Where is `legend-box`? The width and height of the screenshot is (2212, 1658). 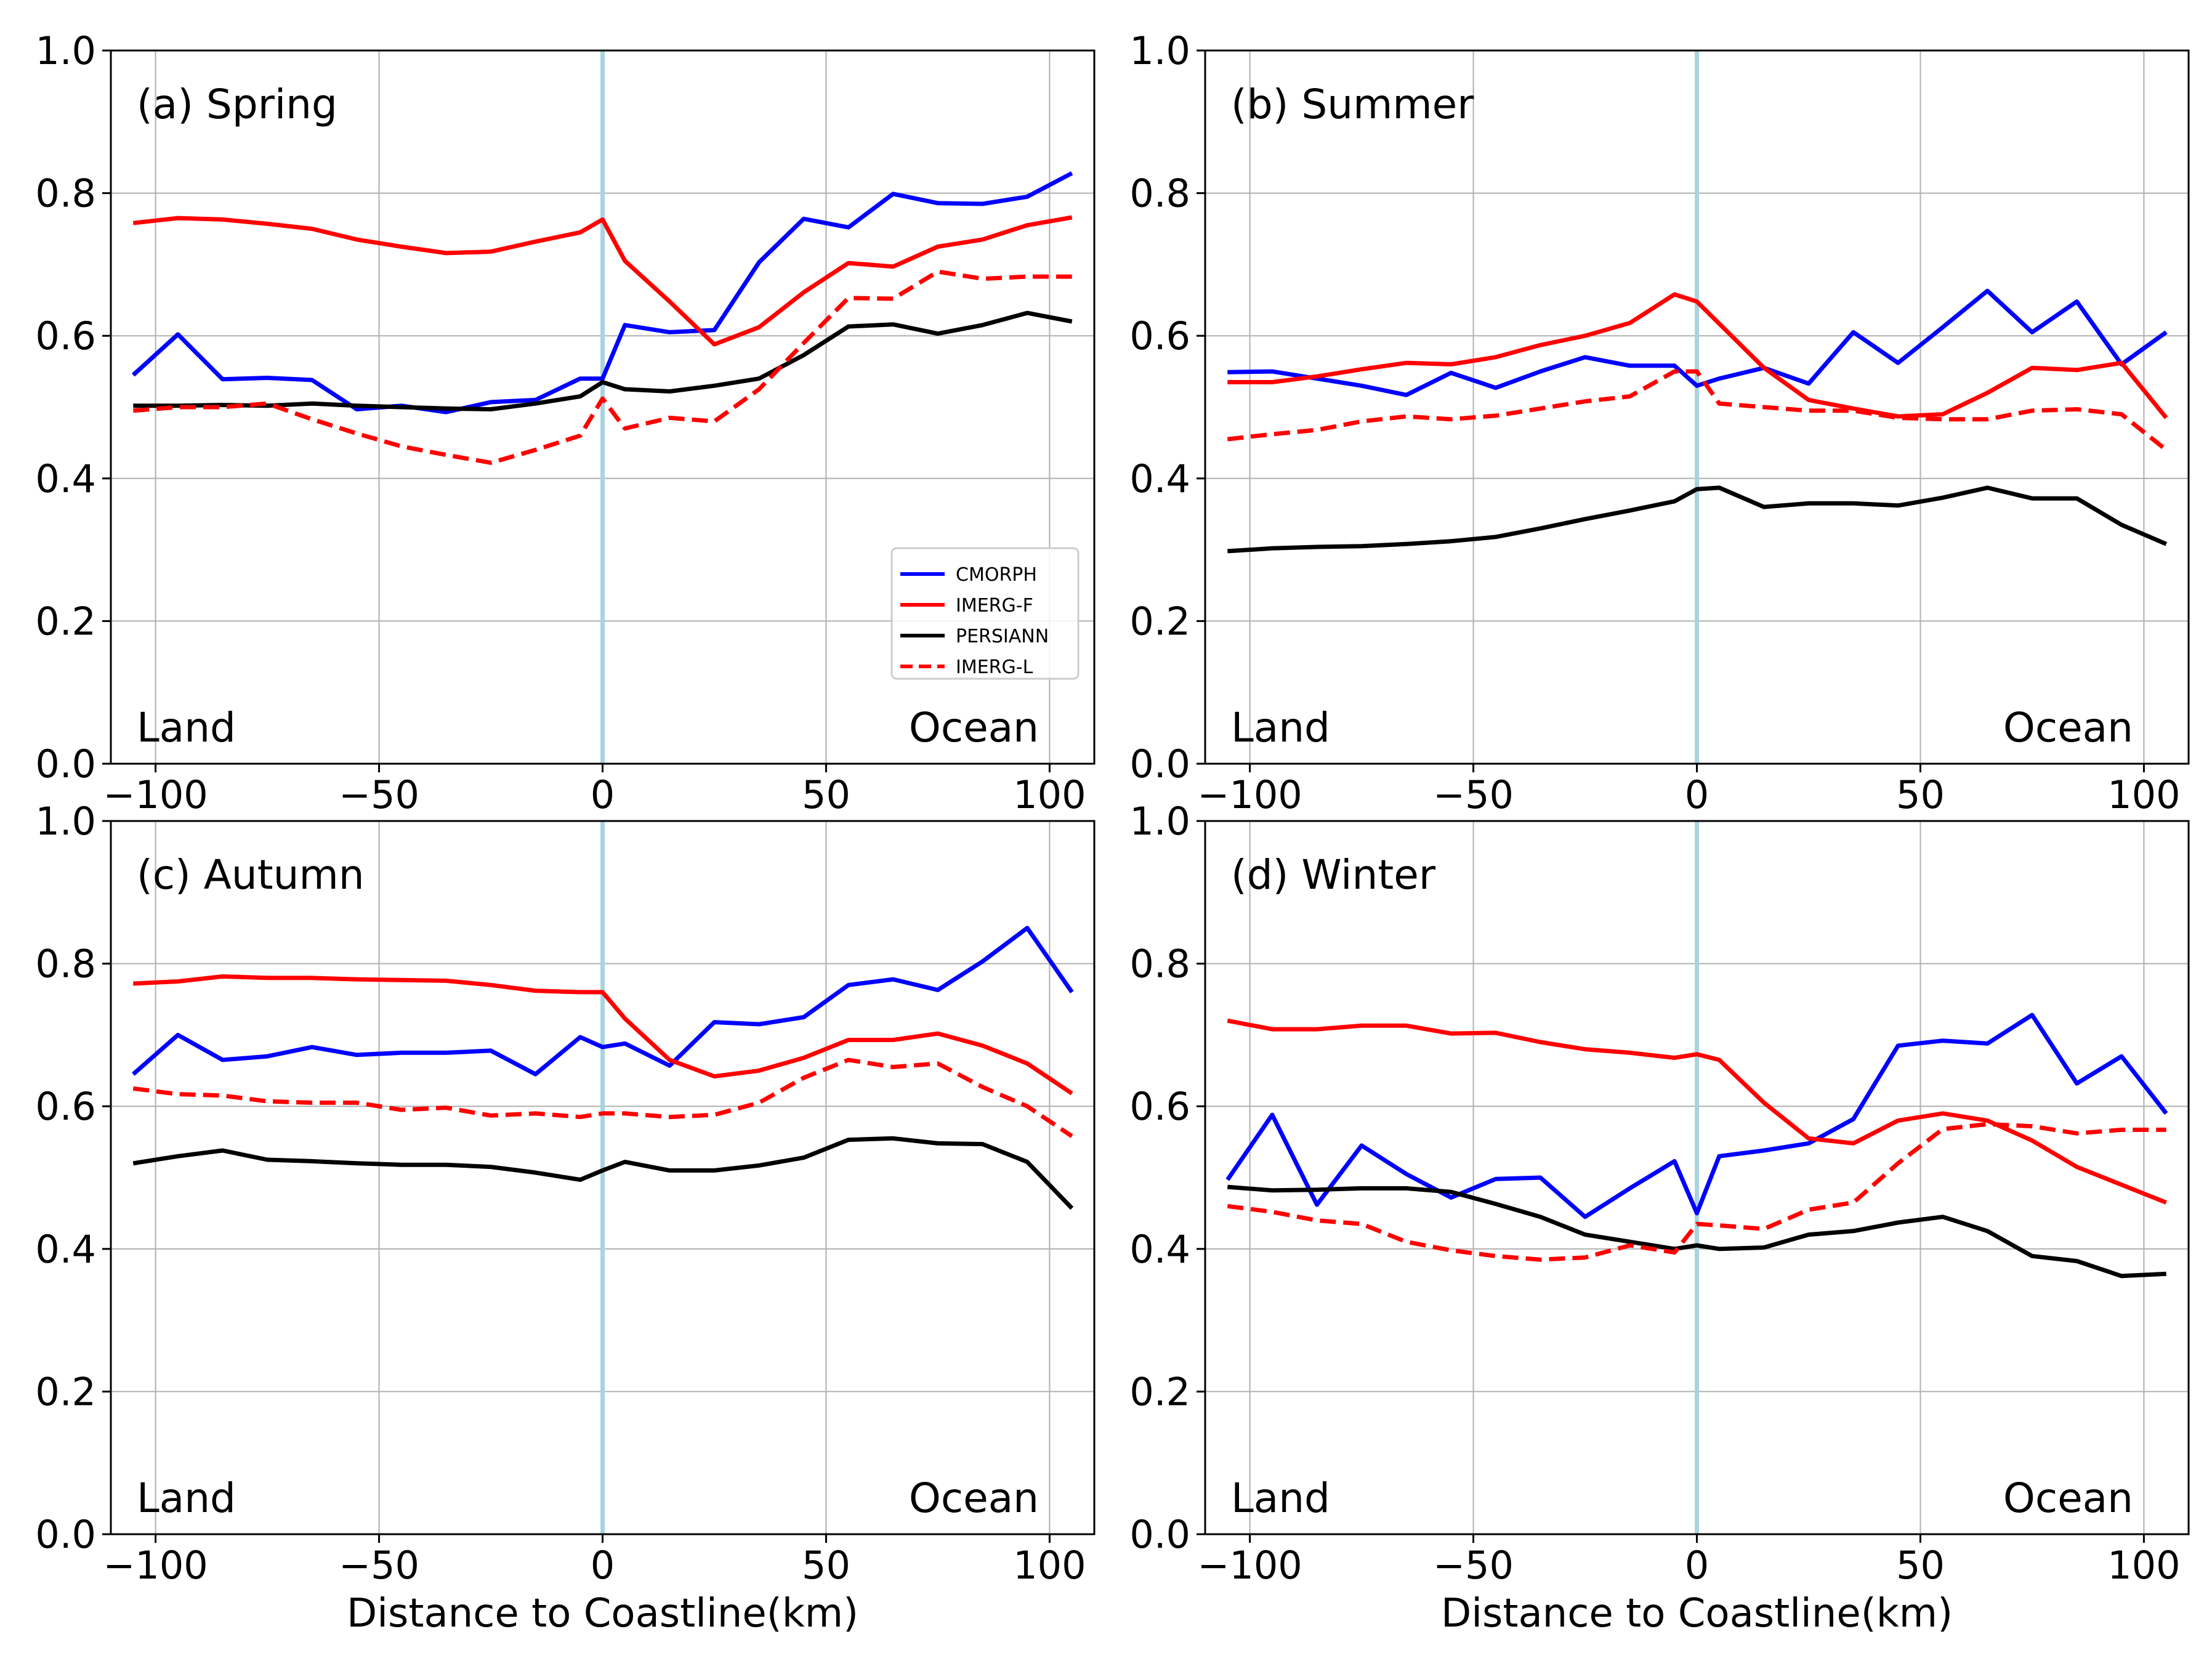 legend-box is located at coordinates (985, 613).